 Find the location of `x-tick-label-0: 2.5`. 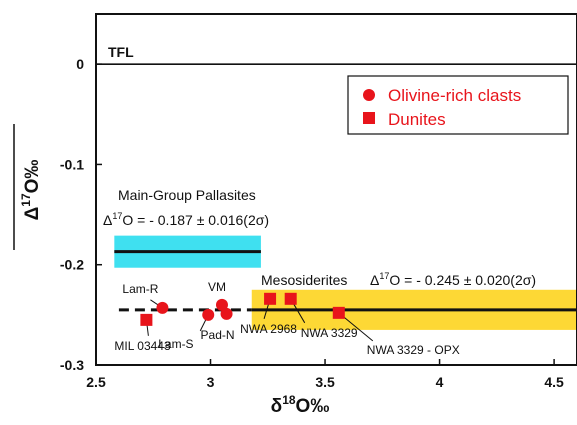

x-tick-label-0: 2.5 is located at coordinates (96, 382).